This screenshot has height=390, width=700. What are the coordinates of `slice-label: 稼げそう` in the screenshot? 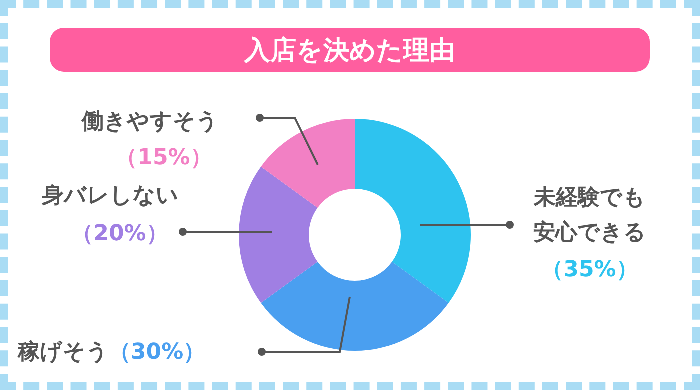 It's located at (63, 352).